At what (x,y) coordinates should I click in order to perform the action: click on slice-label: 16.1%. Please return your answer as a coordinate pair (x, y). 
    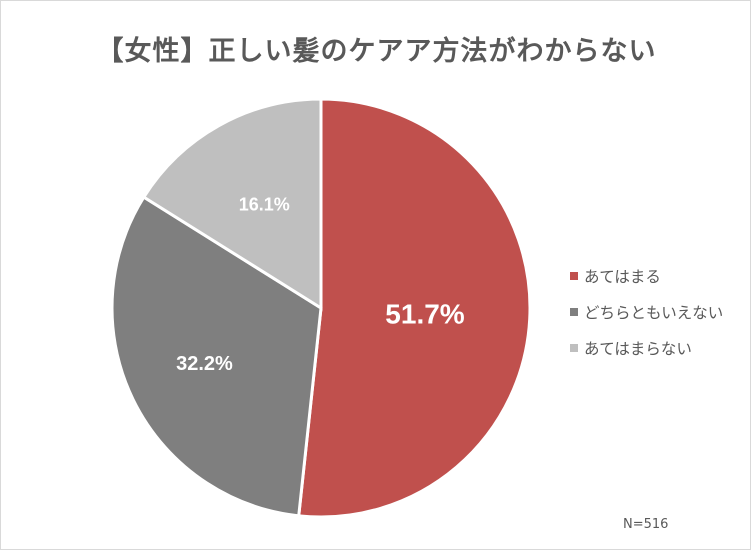
    Looking at the image, I should click on (264, 204).